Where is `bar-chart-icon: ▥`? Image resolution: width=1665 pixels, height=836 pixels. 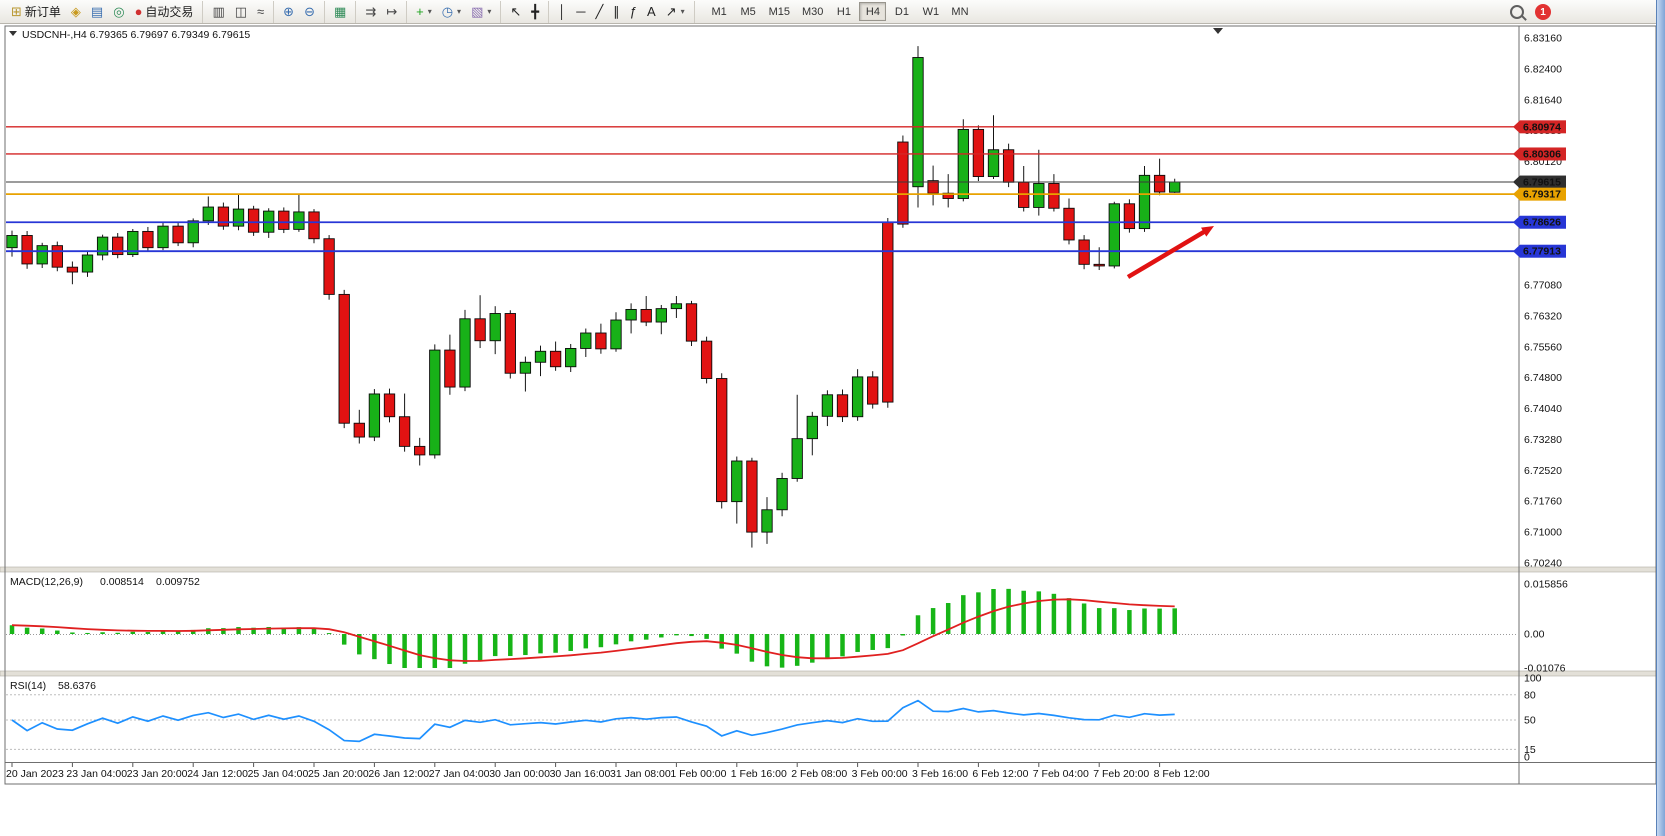
bar-chart-icon: ▥ is located at coordinates (218, 11).